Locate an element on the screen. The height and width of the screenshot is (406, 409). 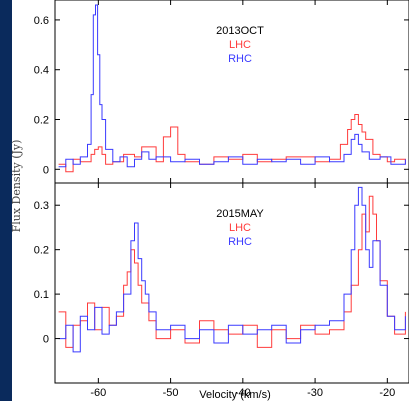
panel-title: 2015MAY is located at coordinates (240, 214).